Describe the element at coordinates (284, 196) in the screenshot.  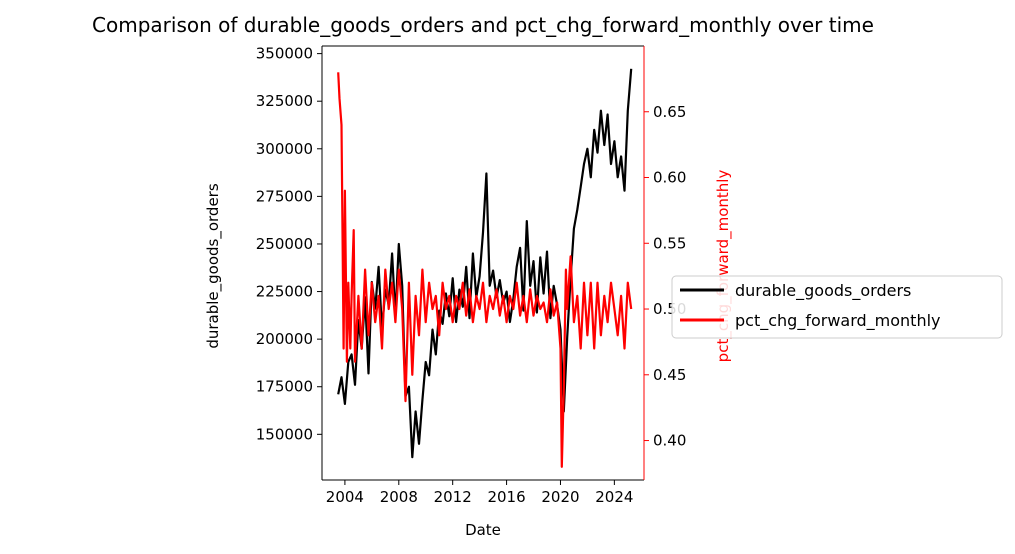
I see `y-left-tick-label: 275000` at that location.